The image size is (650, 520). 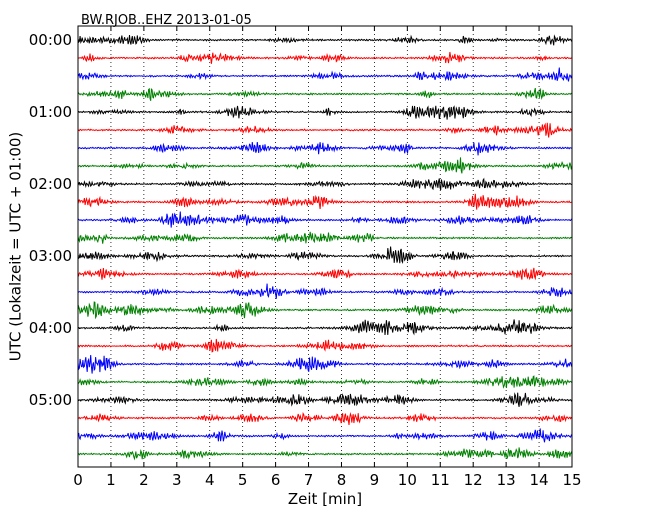 I want to click on y-tick-label: 05:00, so click(x=50, y=400).